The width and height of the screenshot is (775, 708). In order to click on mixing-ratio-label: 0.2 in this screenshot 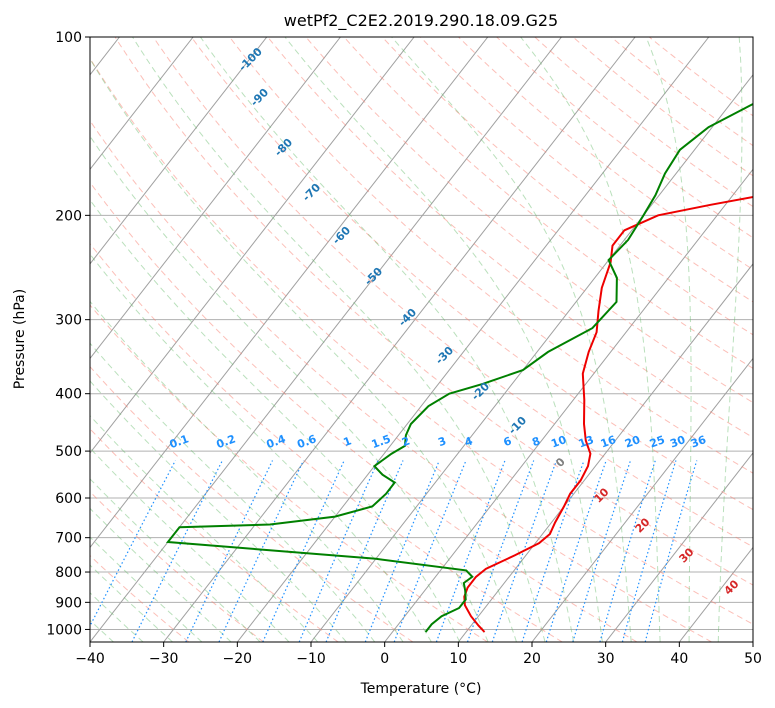, I will do `click(226, 441)`.